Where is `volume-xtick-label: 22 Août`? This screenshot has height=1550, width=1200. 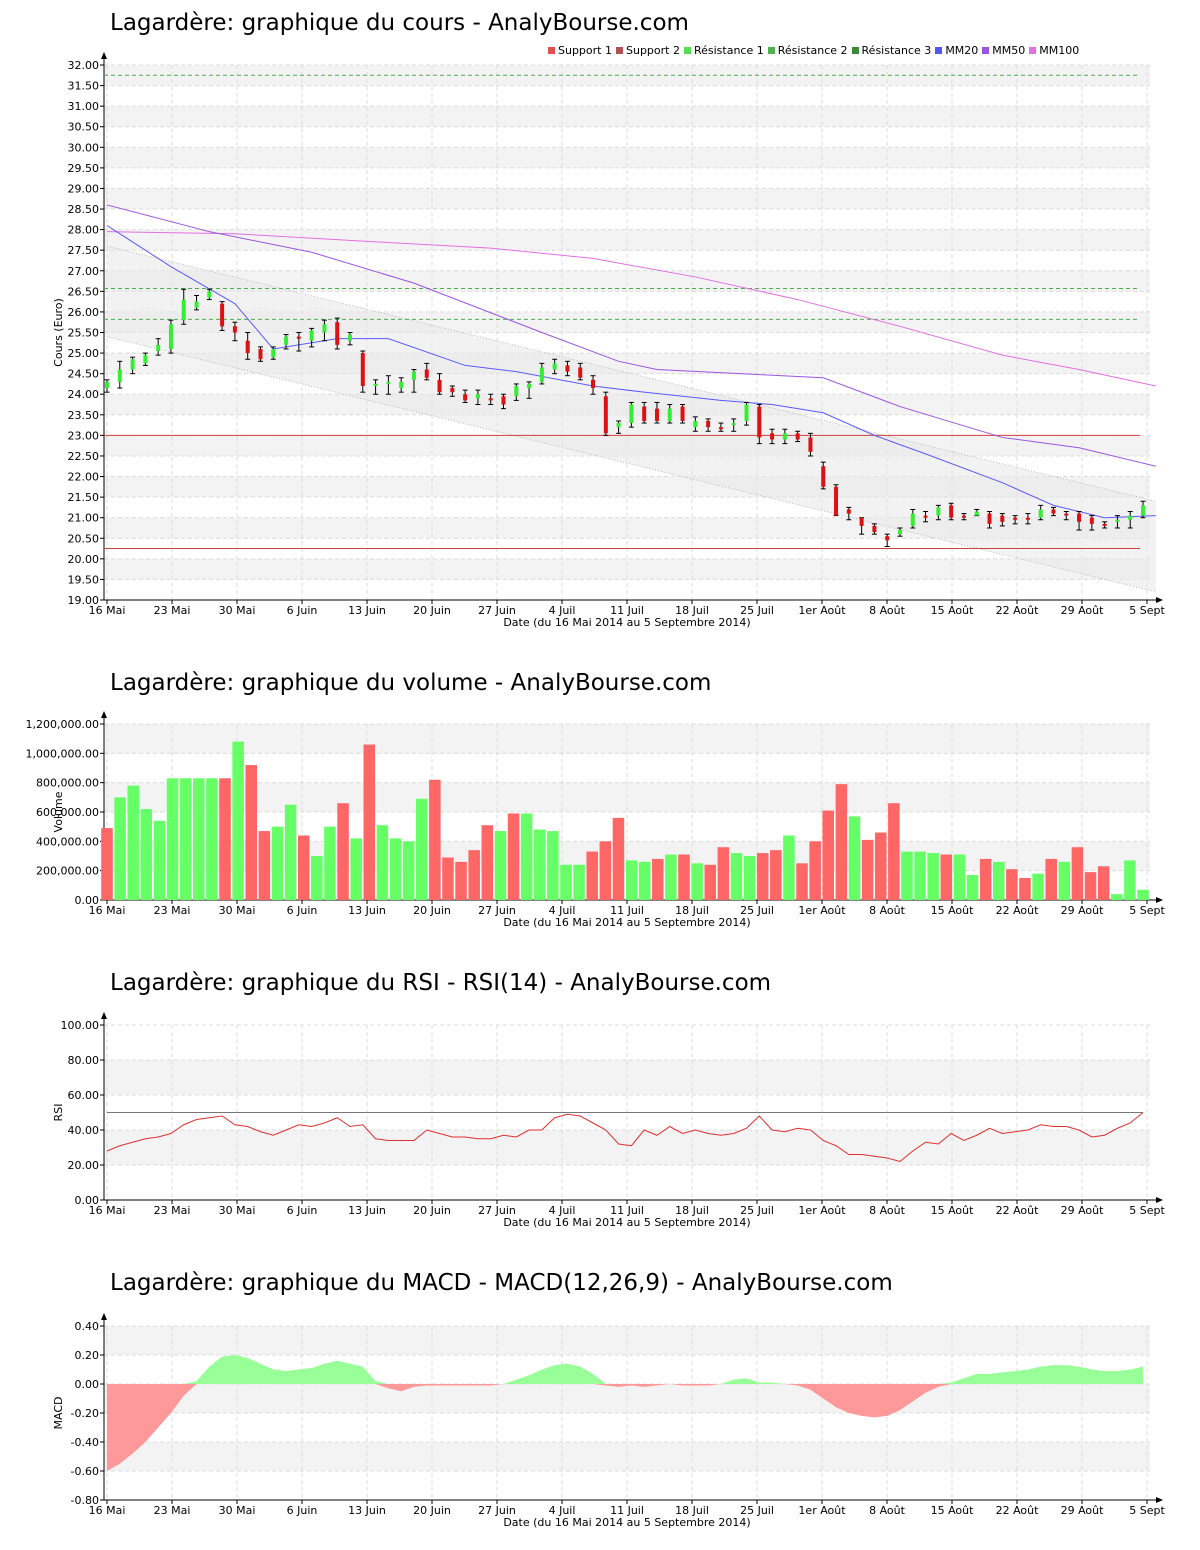 volume-xtick-label: 22 Août is located at coordinates (1018, 910).